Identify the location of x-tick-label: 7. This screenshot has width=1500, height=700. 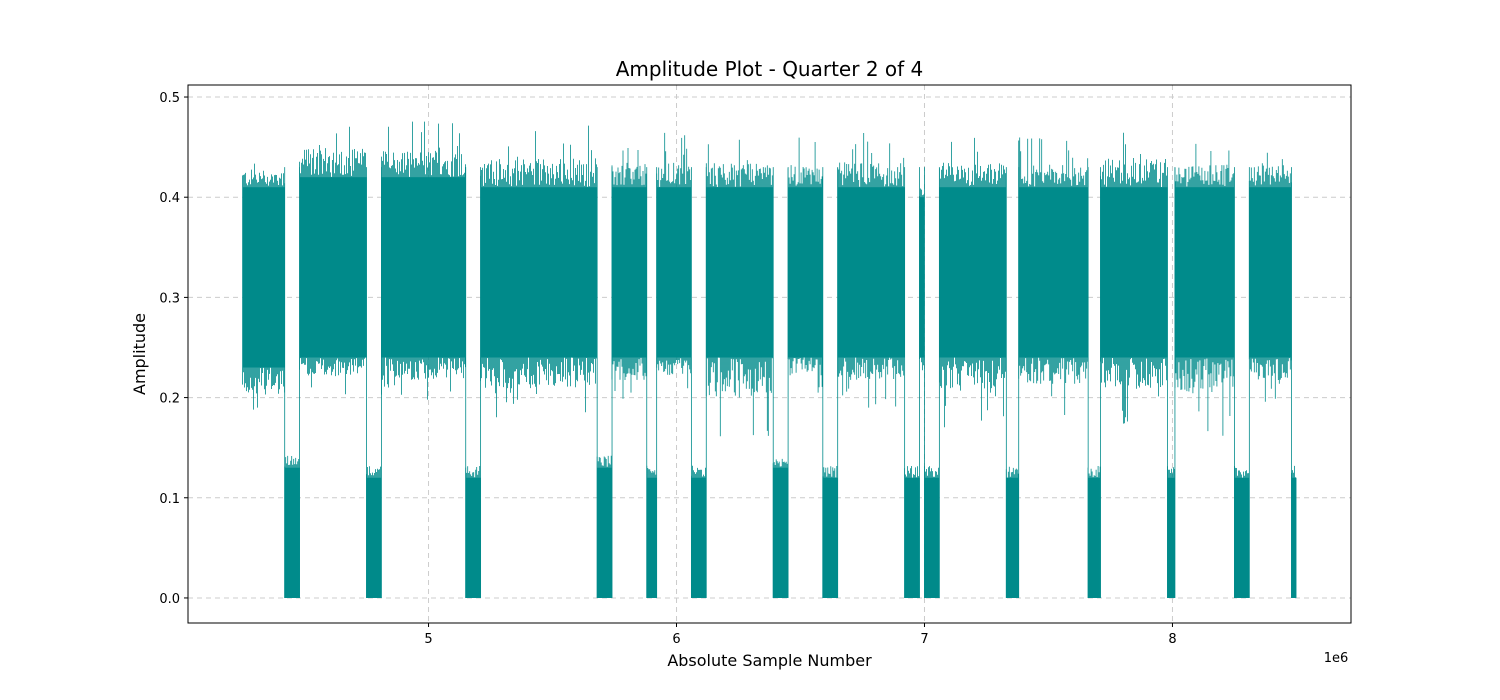
(924, 639).